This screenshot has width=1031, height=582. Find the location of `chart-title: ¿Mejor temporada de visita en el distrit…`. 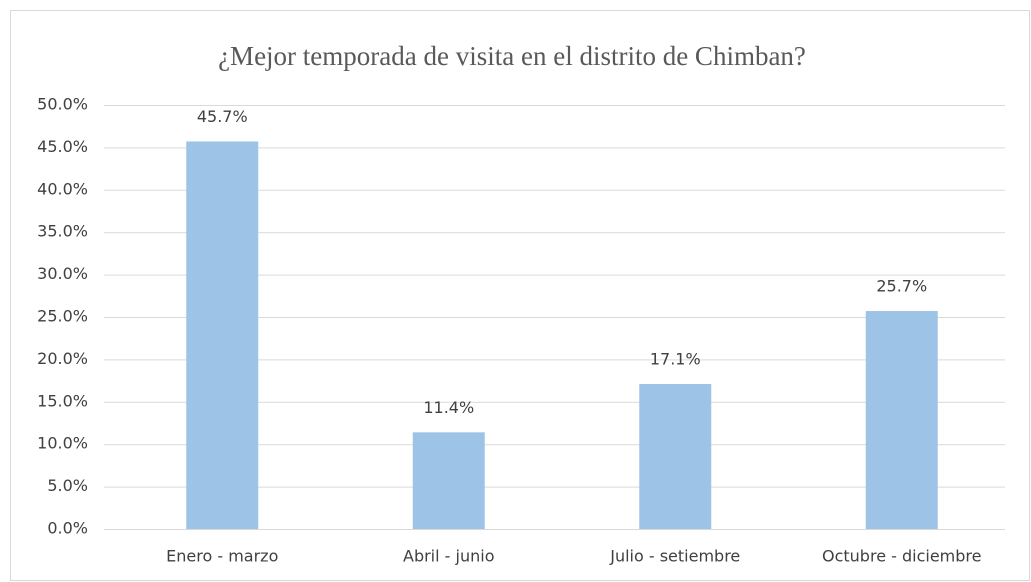

chart-title: ¿Mejor temporada de visita en el distrit… is located at coordinates (512, 56).